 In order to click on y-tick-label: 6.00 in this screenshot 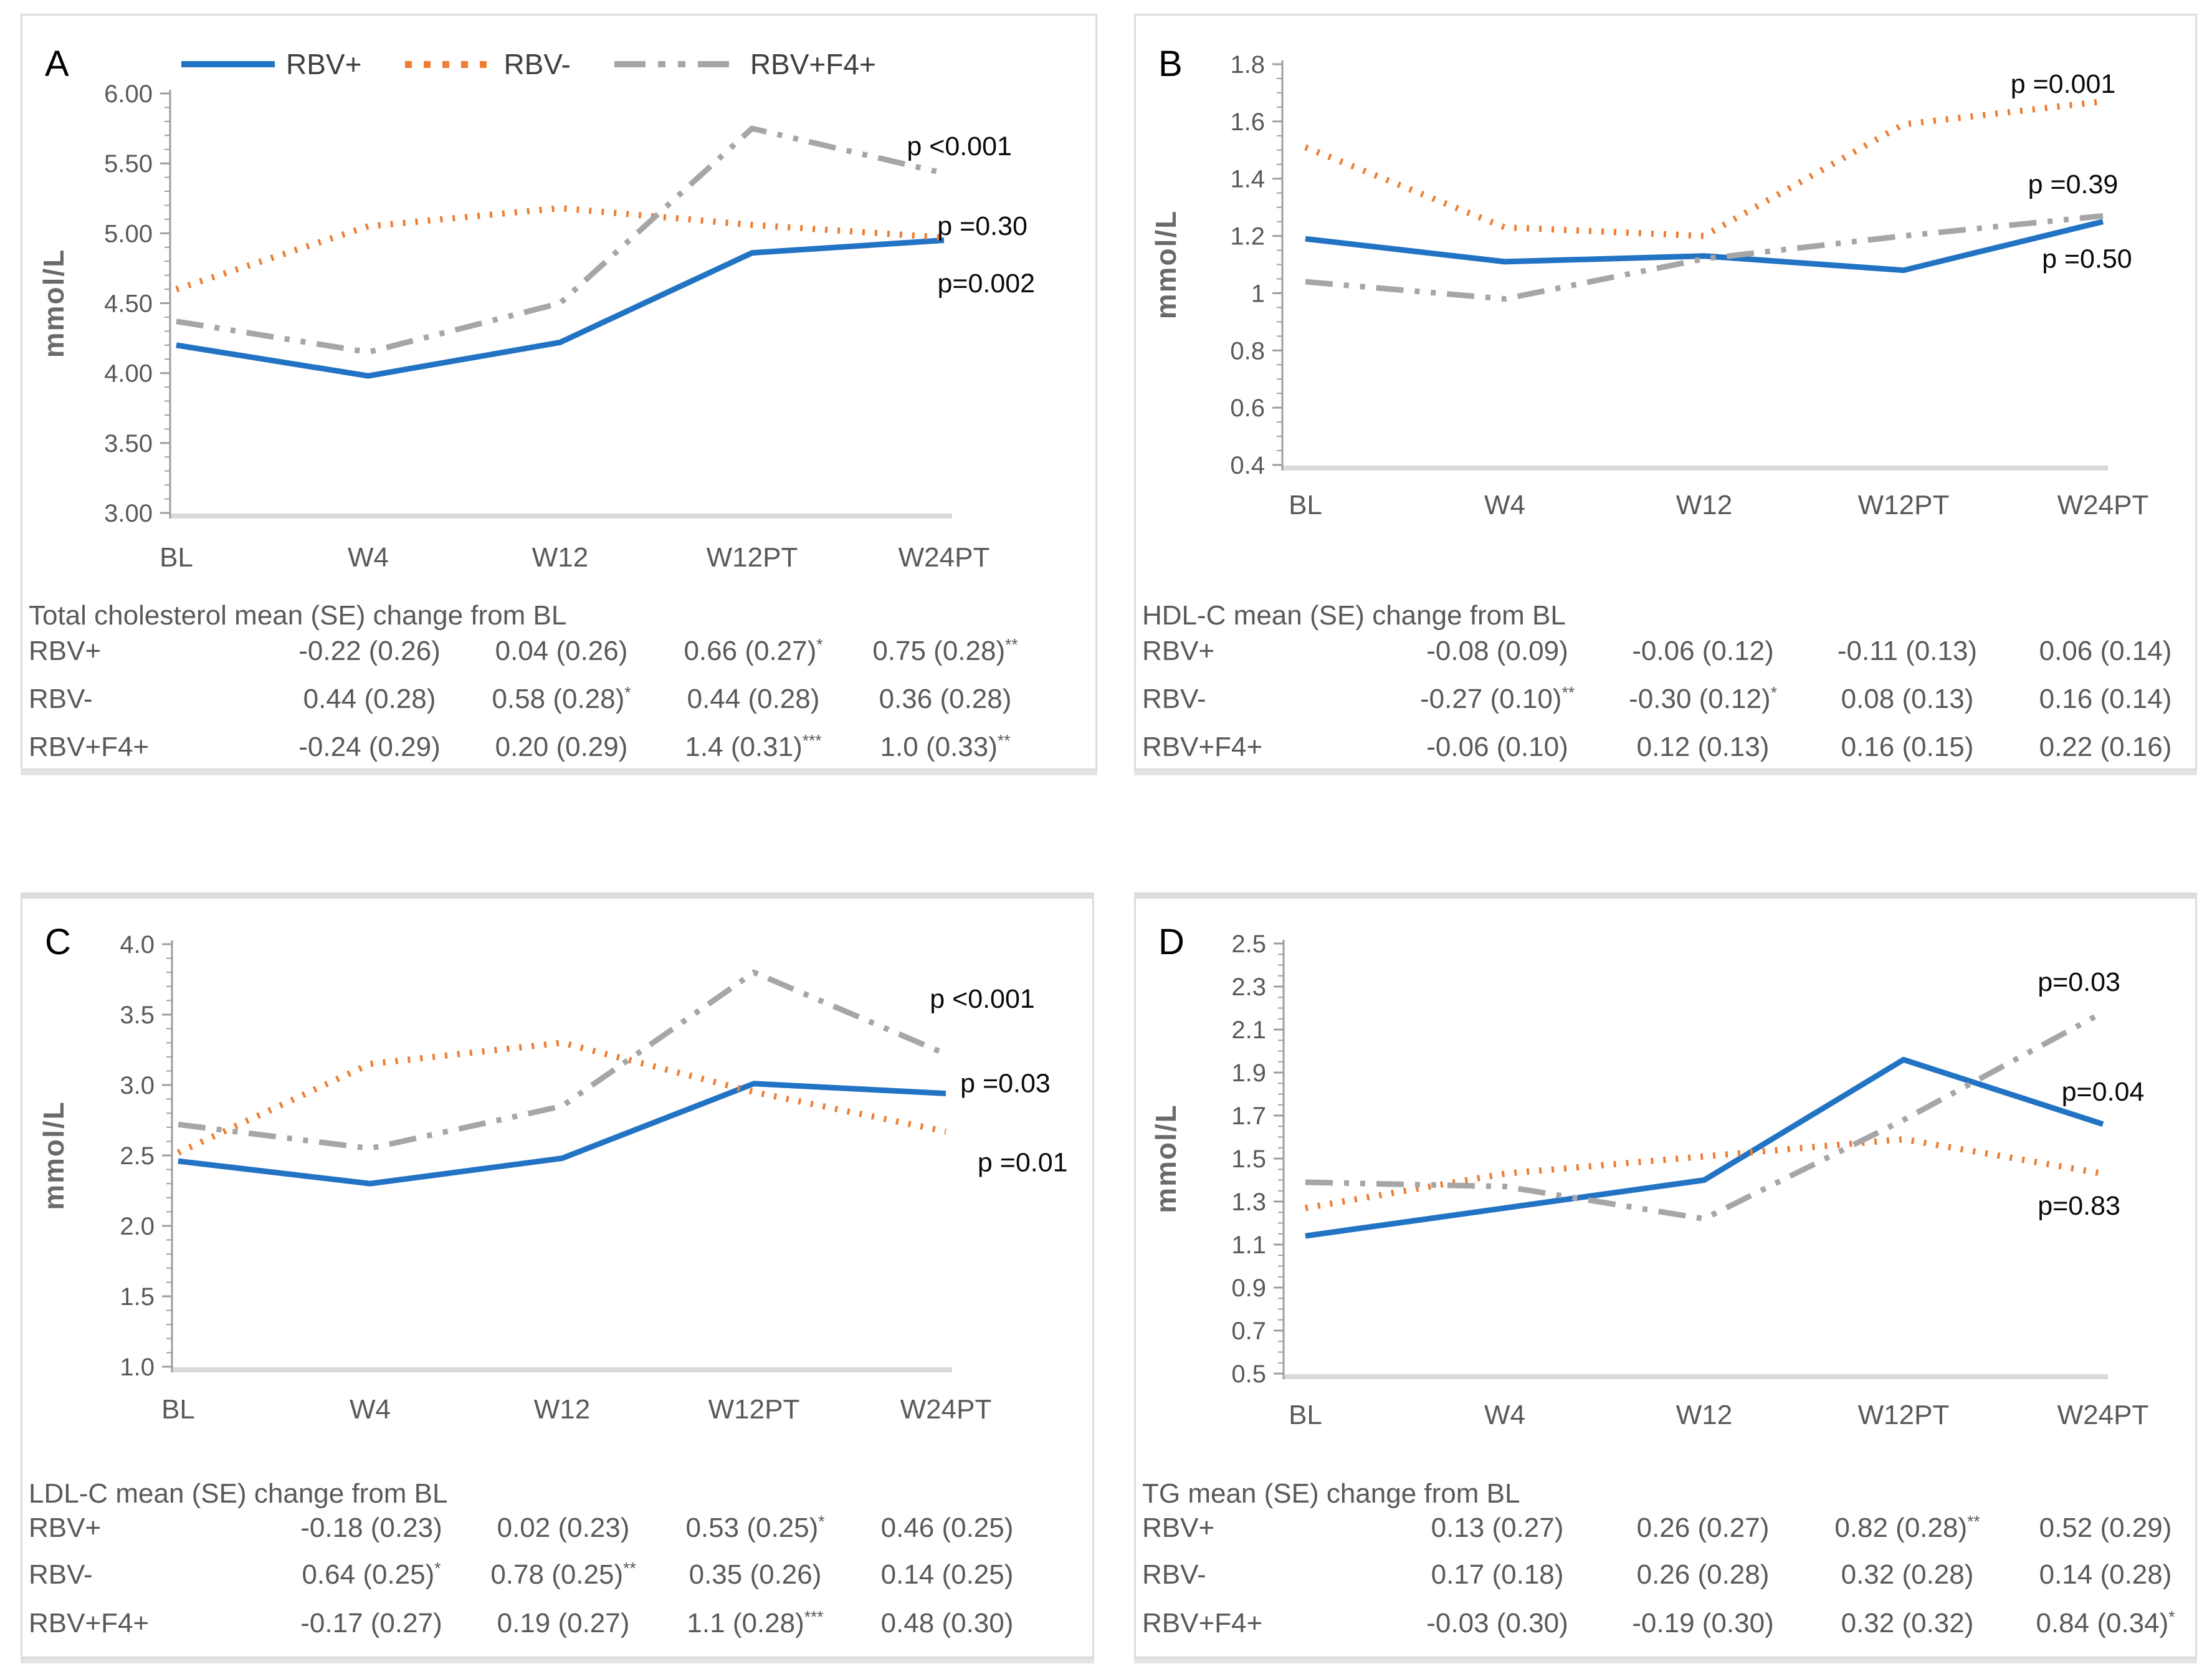, I will do `click(128, 94)`.